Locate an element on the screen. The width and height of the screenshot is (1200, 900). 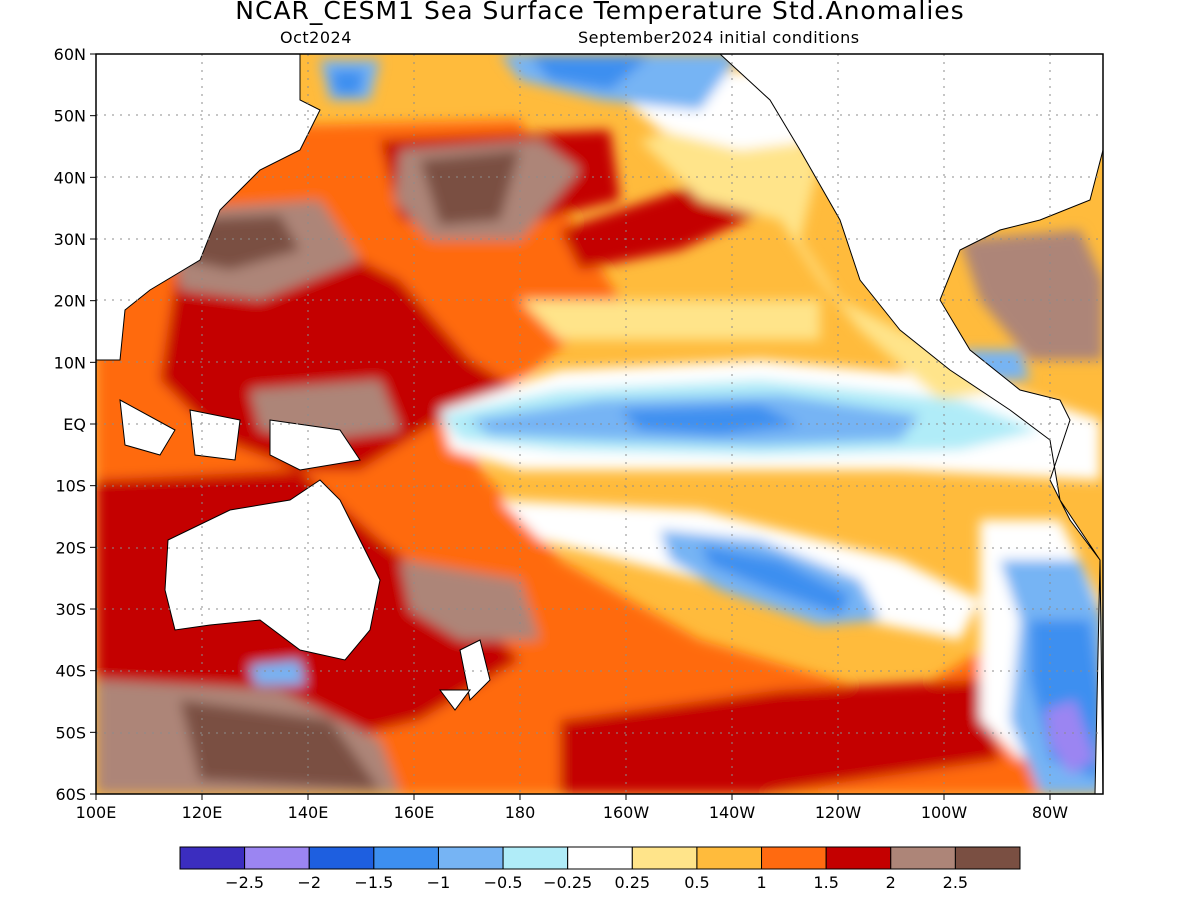
legend-label: −2 is located at coordinates (309, 882).